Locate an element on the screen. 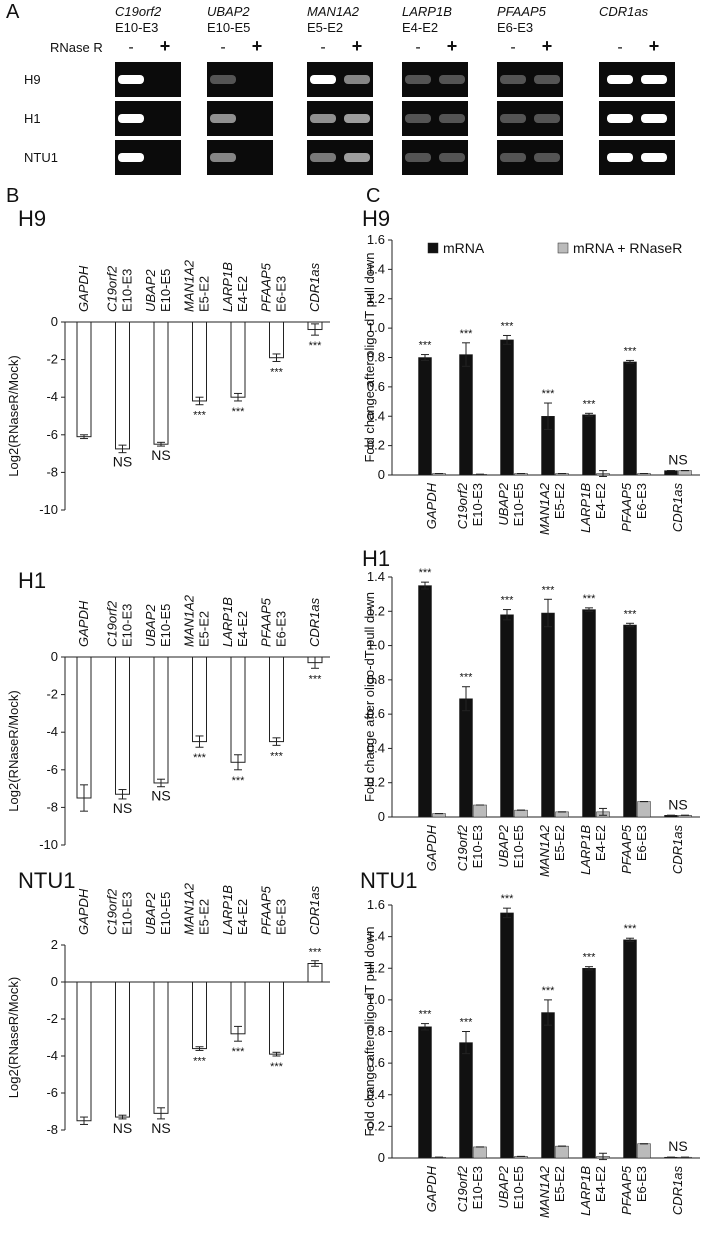 This screenshot has height=1240, width=705. legend-label: mRNA is located at coordinates (464, 248).